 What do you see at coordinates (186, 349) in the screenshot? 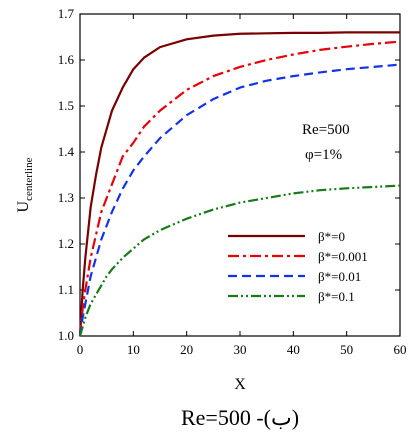
I see `x-tick-label: 20` at bounding box center [186, 349].